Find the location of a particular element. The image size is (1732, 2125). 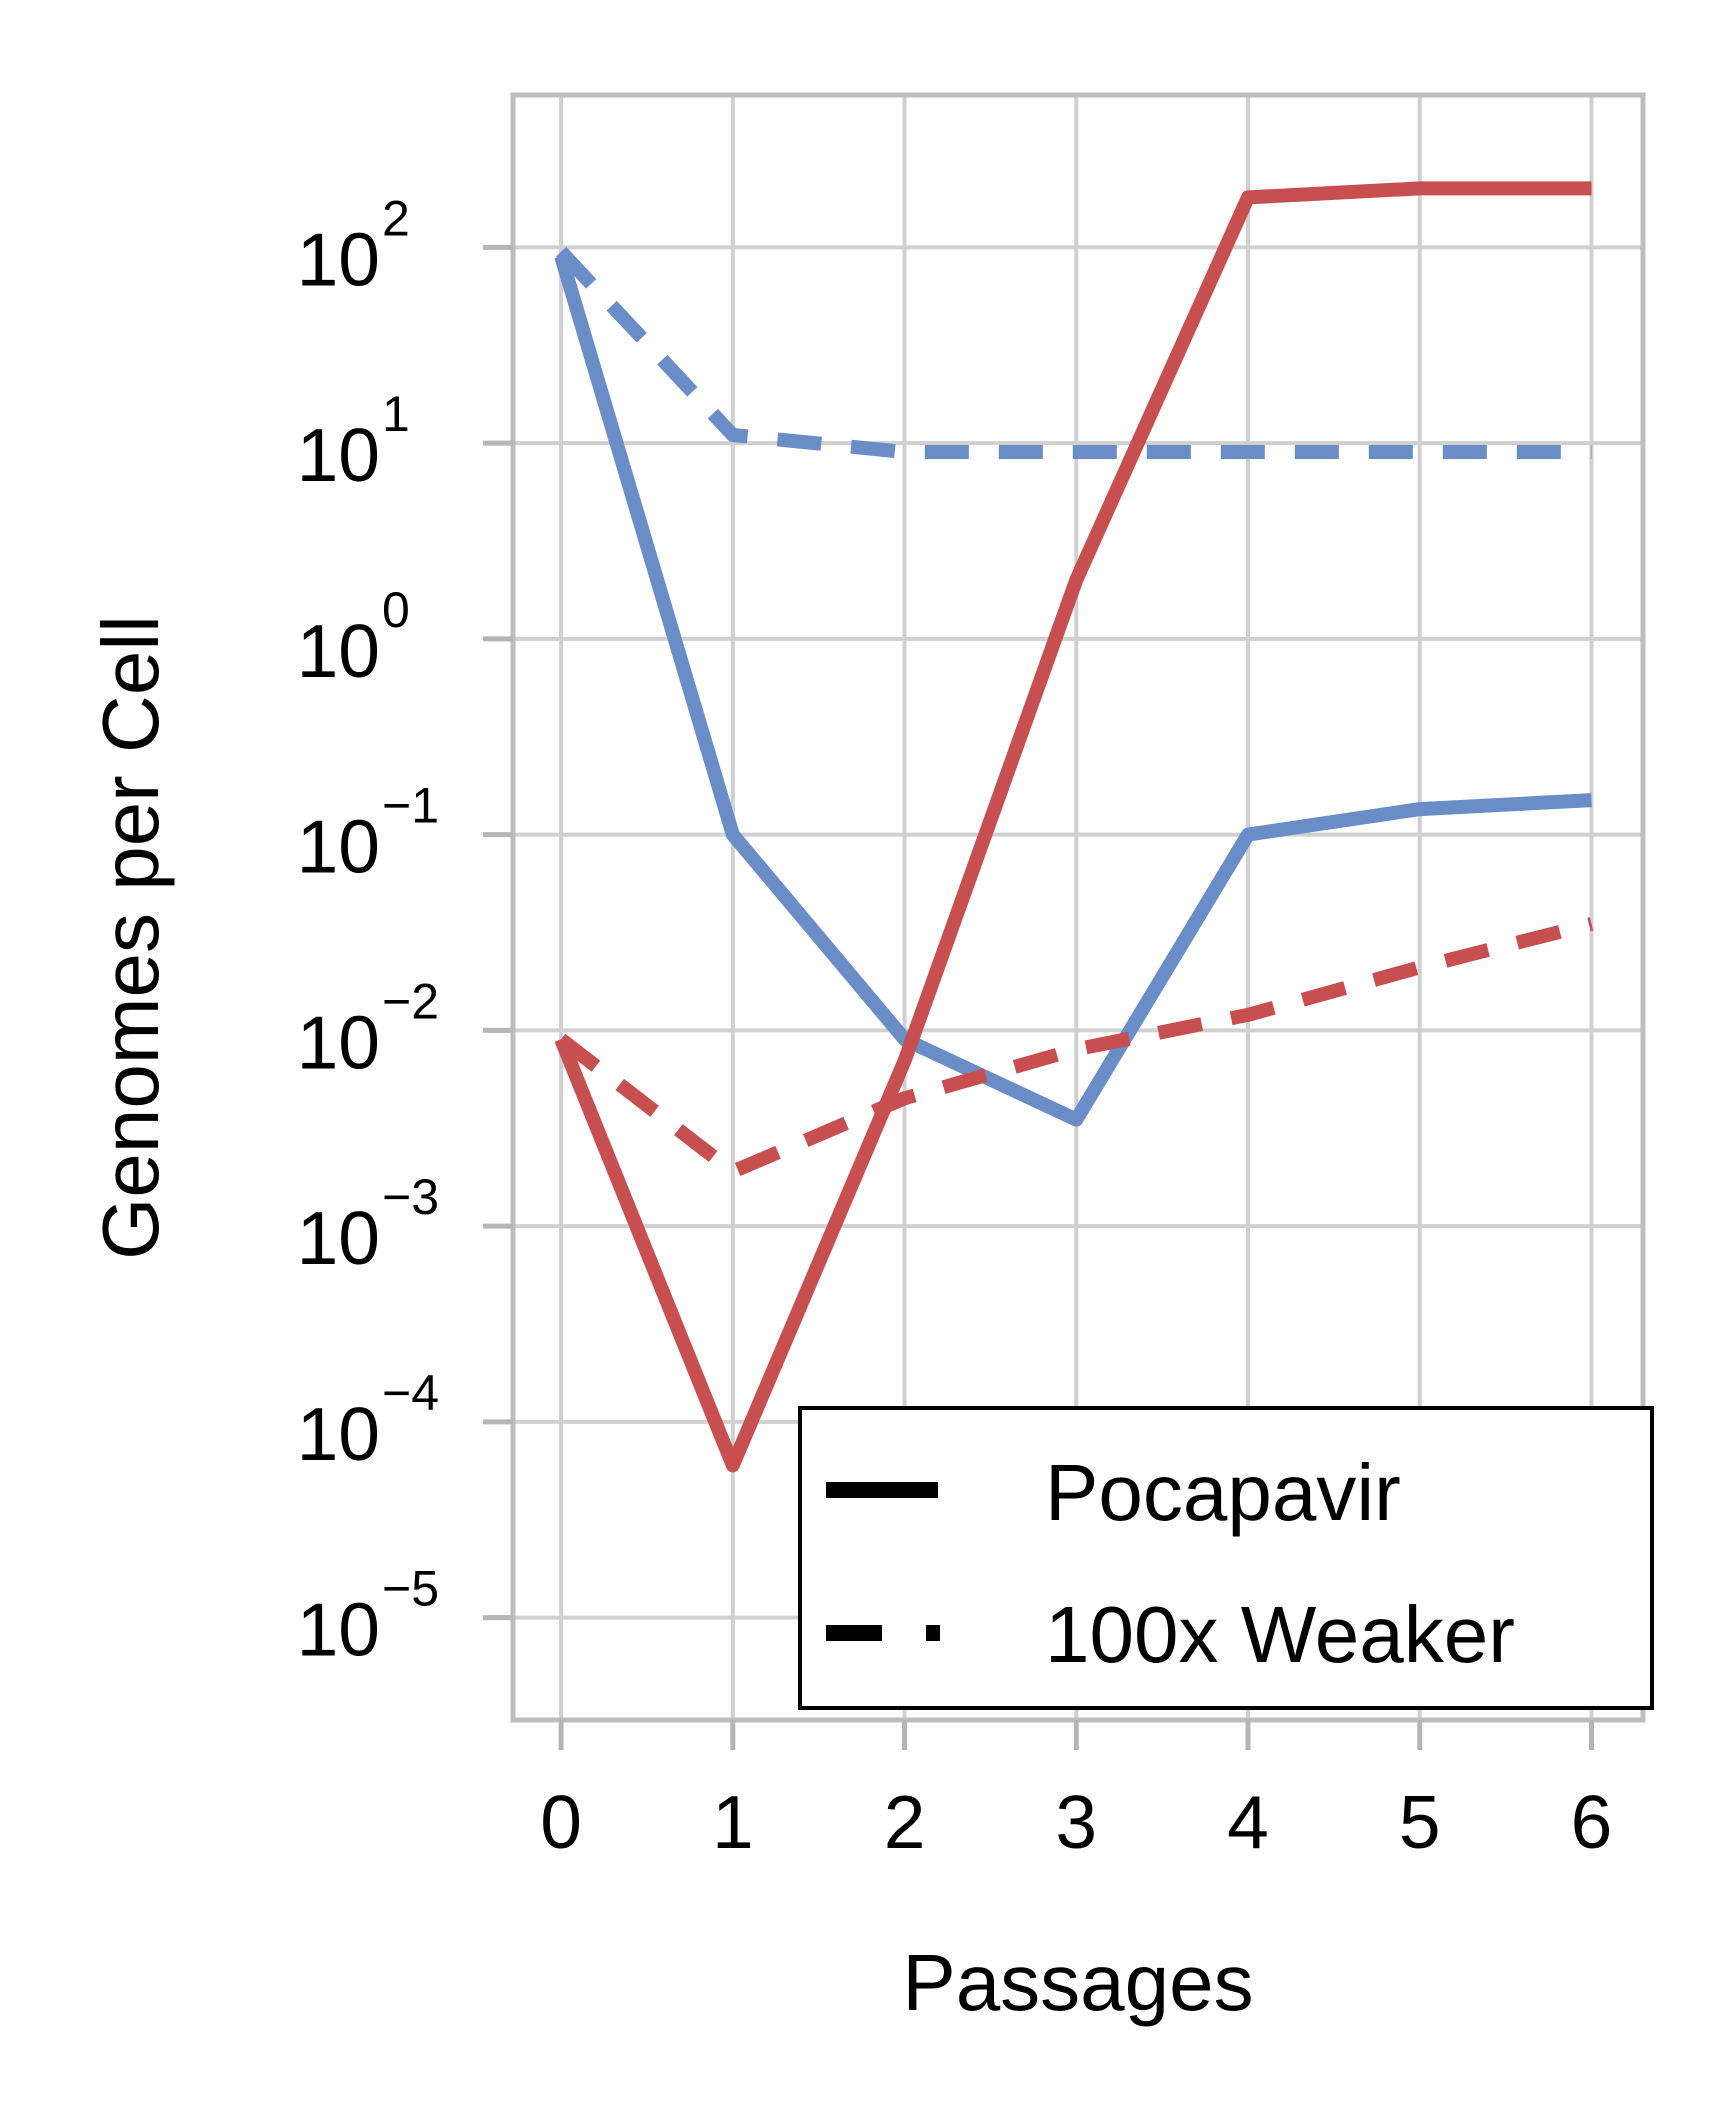

legend-label-pocapavir: Pocapavir is located at coordinates (1223, 1492).